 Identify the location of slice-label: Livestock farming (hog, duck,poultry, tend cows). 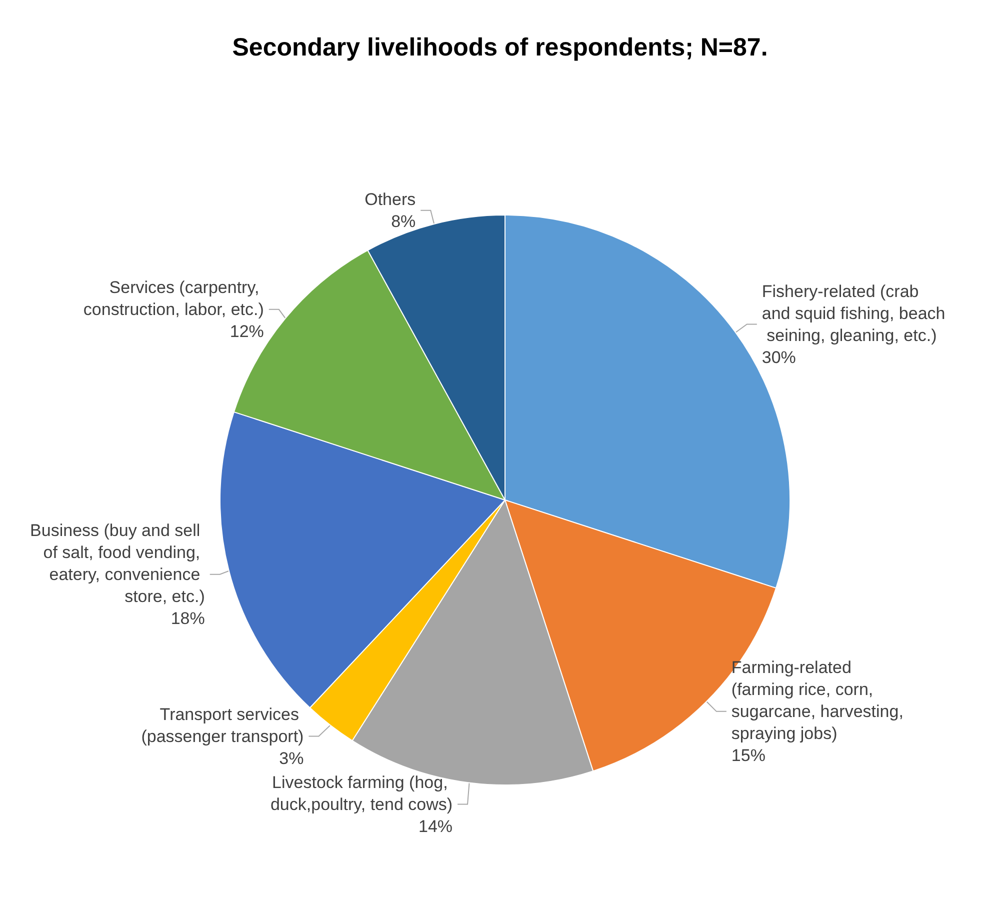
(361, 793).